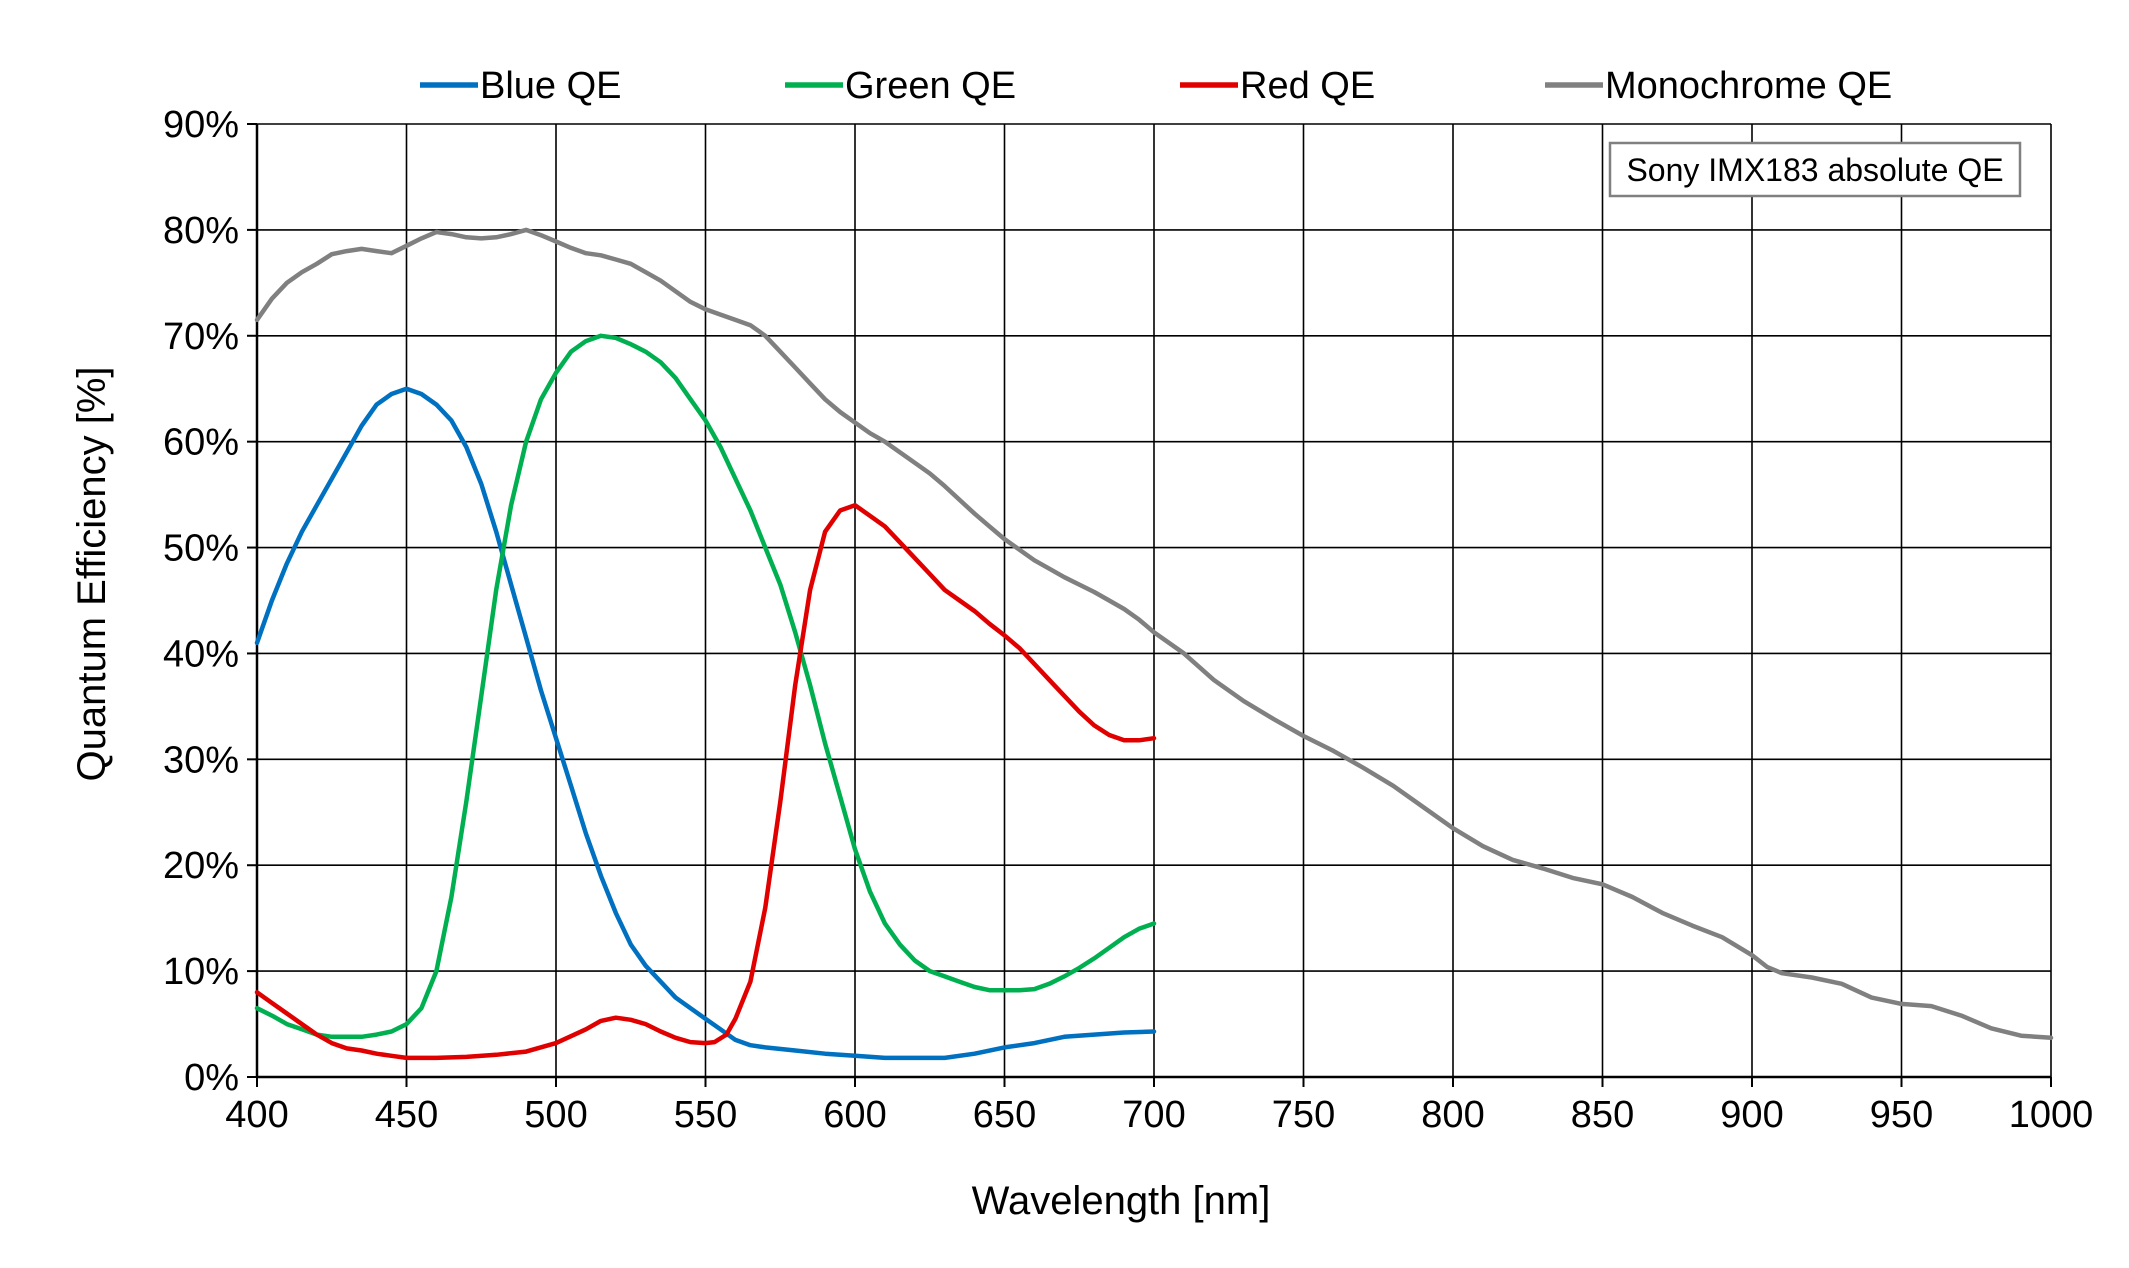 The width and height of the screenshot is (2129, 1268). I want to click on annotation-box, so click(1815, 169).